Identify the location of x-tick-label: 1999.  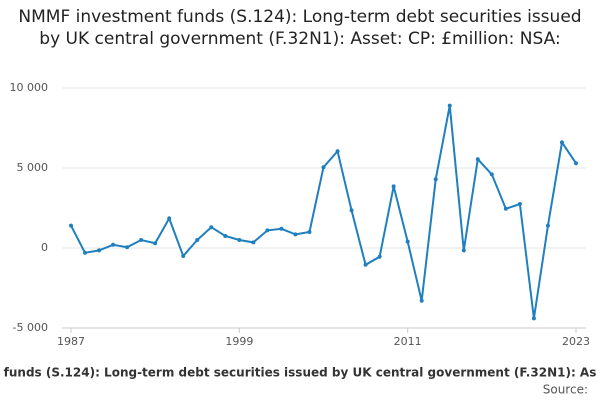
(239, 341).